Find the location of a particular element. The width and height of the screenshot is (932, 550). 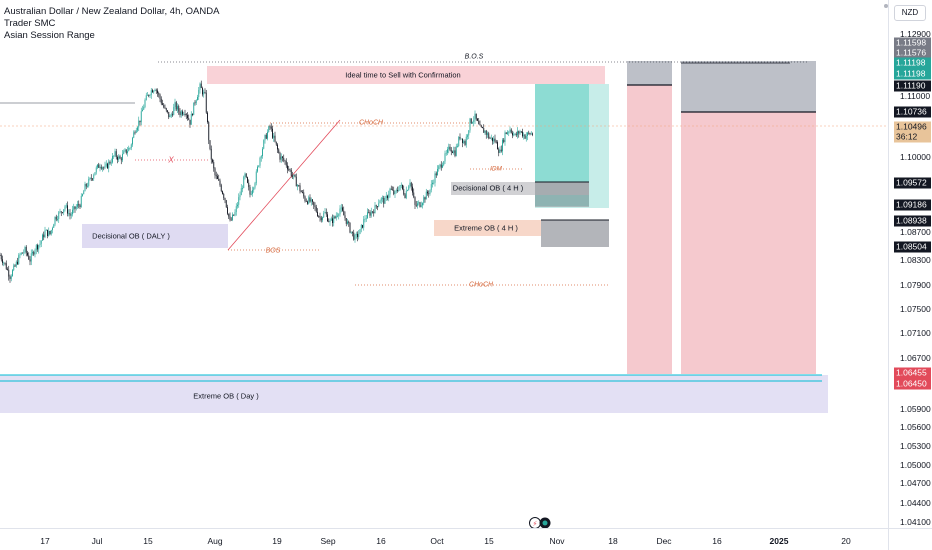

more-options-icon is located at coordinates (886, 6).